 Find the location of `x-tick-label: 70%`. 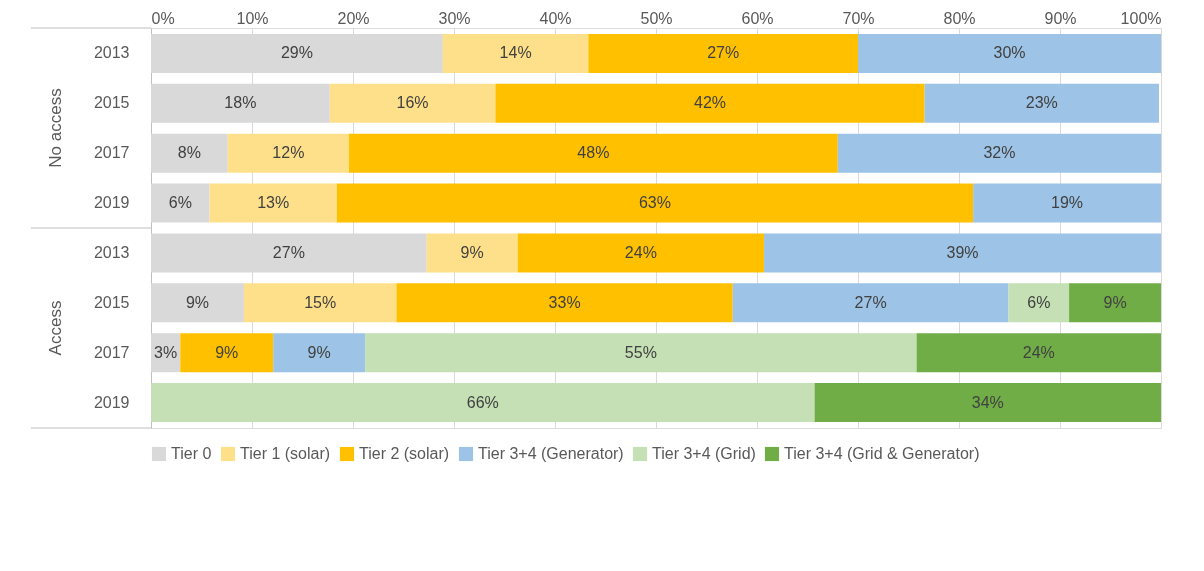

x-tick-label: 70% is located at coordinates (858, 18).